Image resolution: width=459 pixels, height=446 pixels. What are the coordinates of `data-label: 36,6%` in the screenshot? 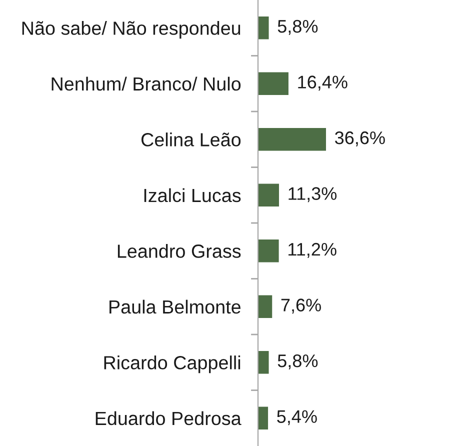 It's located at (360, 138).